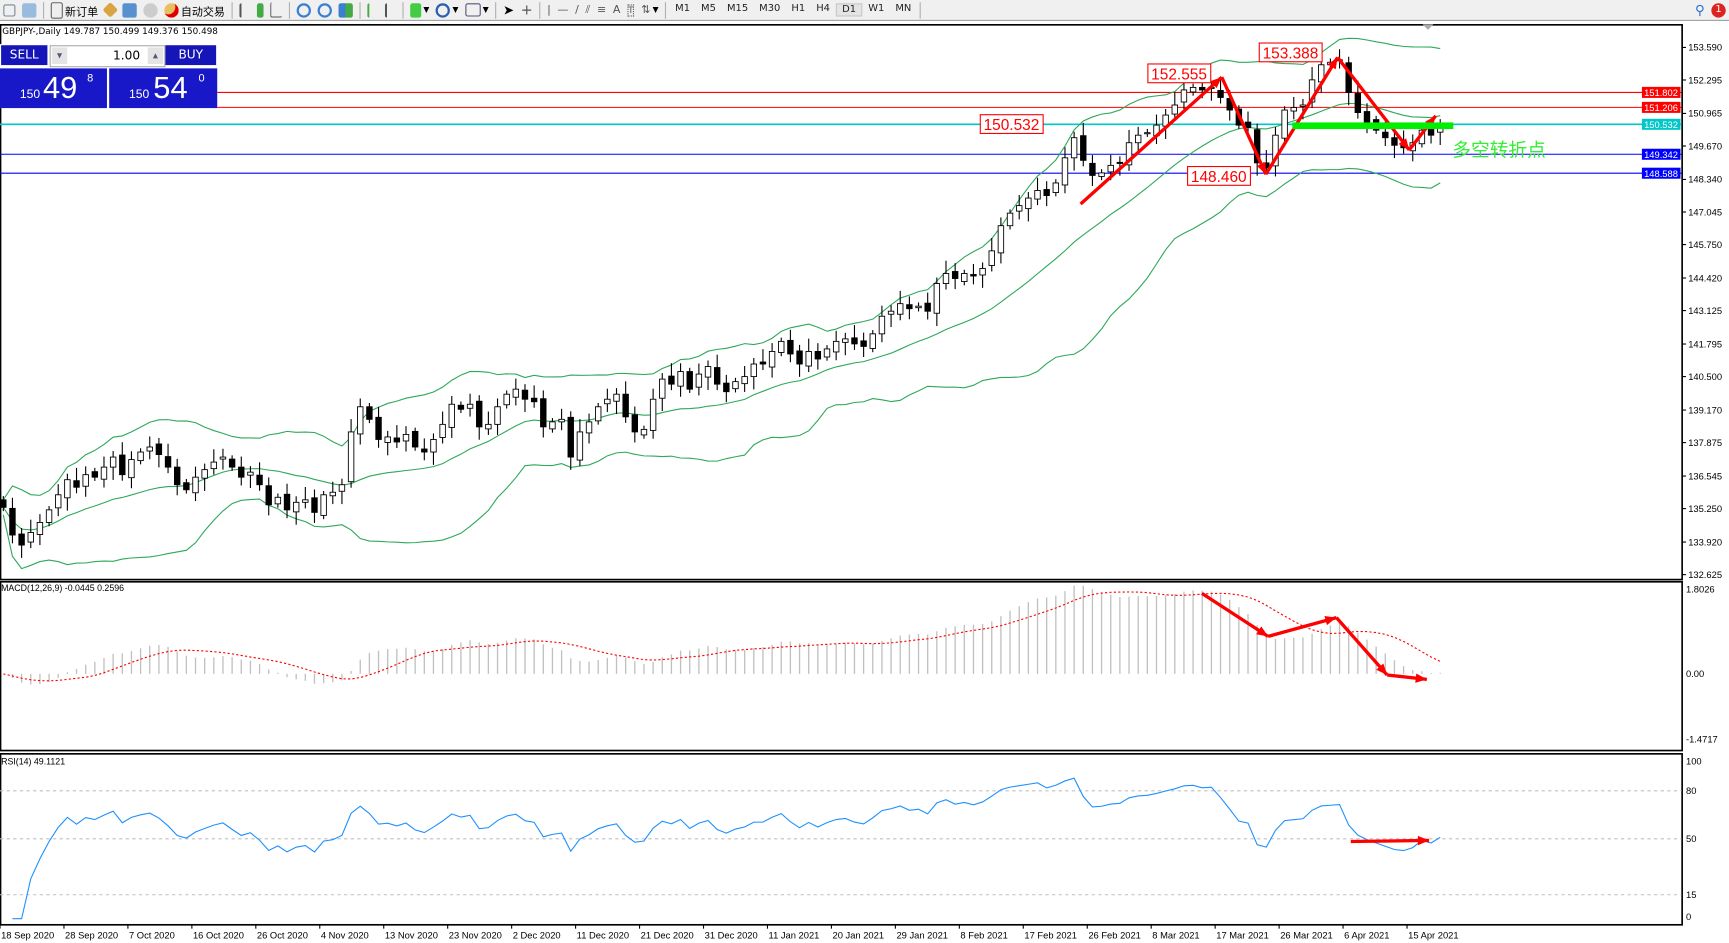 The width and height of the screenshot is (1729, 943). Describe the element at coordinates (549, 9) in the screenshot. I see `vertical-line-icon: |` at that location.